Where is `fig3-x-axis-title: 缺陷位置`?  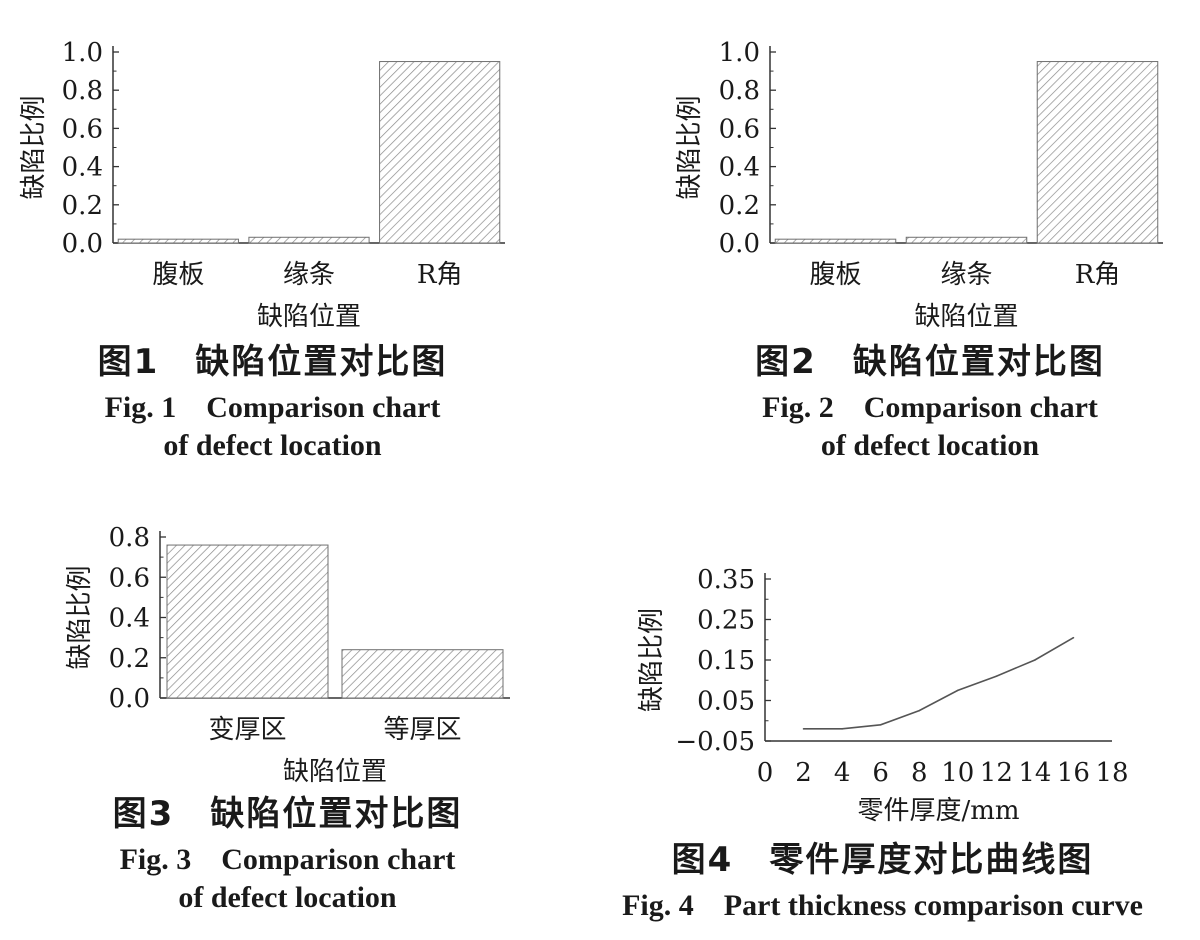
fig3-x-axis-title: 缺陷位置 is located at coordinates (335, 772).